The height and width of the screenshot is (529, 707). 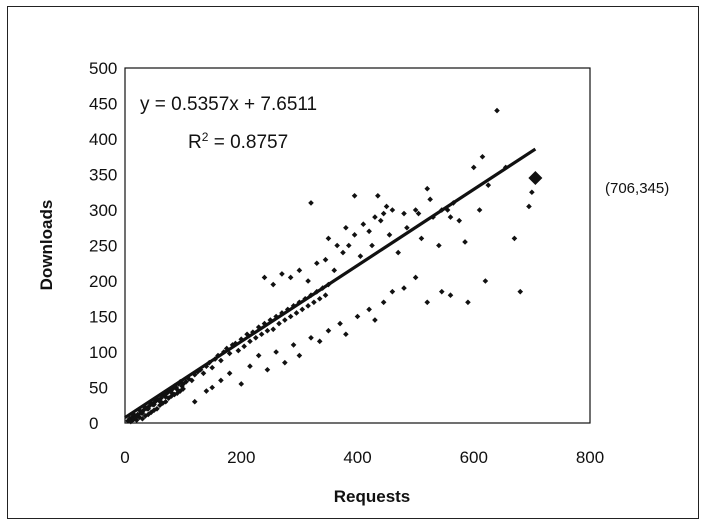 What do you see at coordinates (535, 178) in the screenshot?
I see `highlight-point` at bounding box center [535, 178].